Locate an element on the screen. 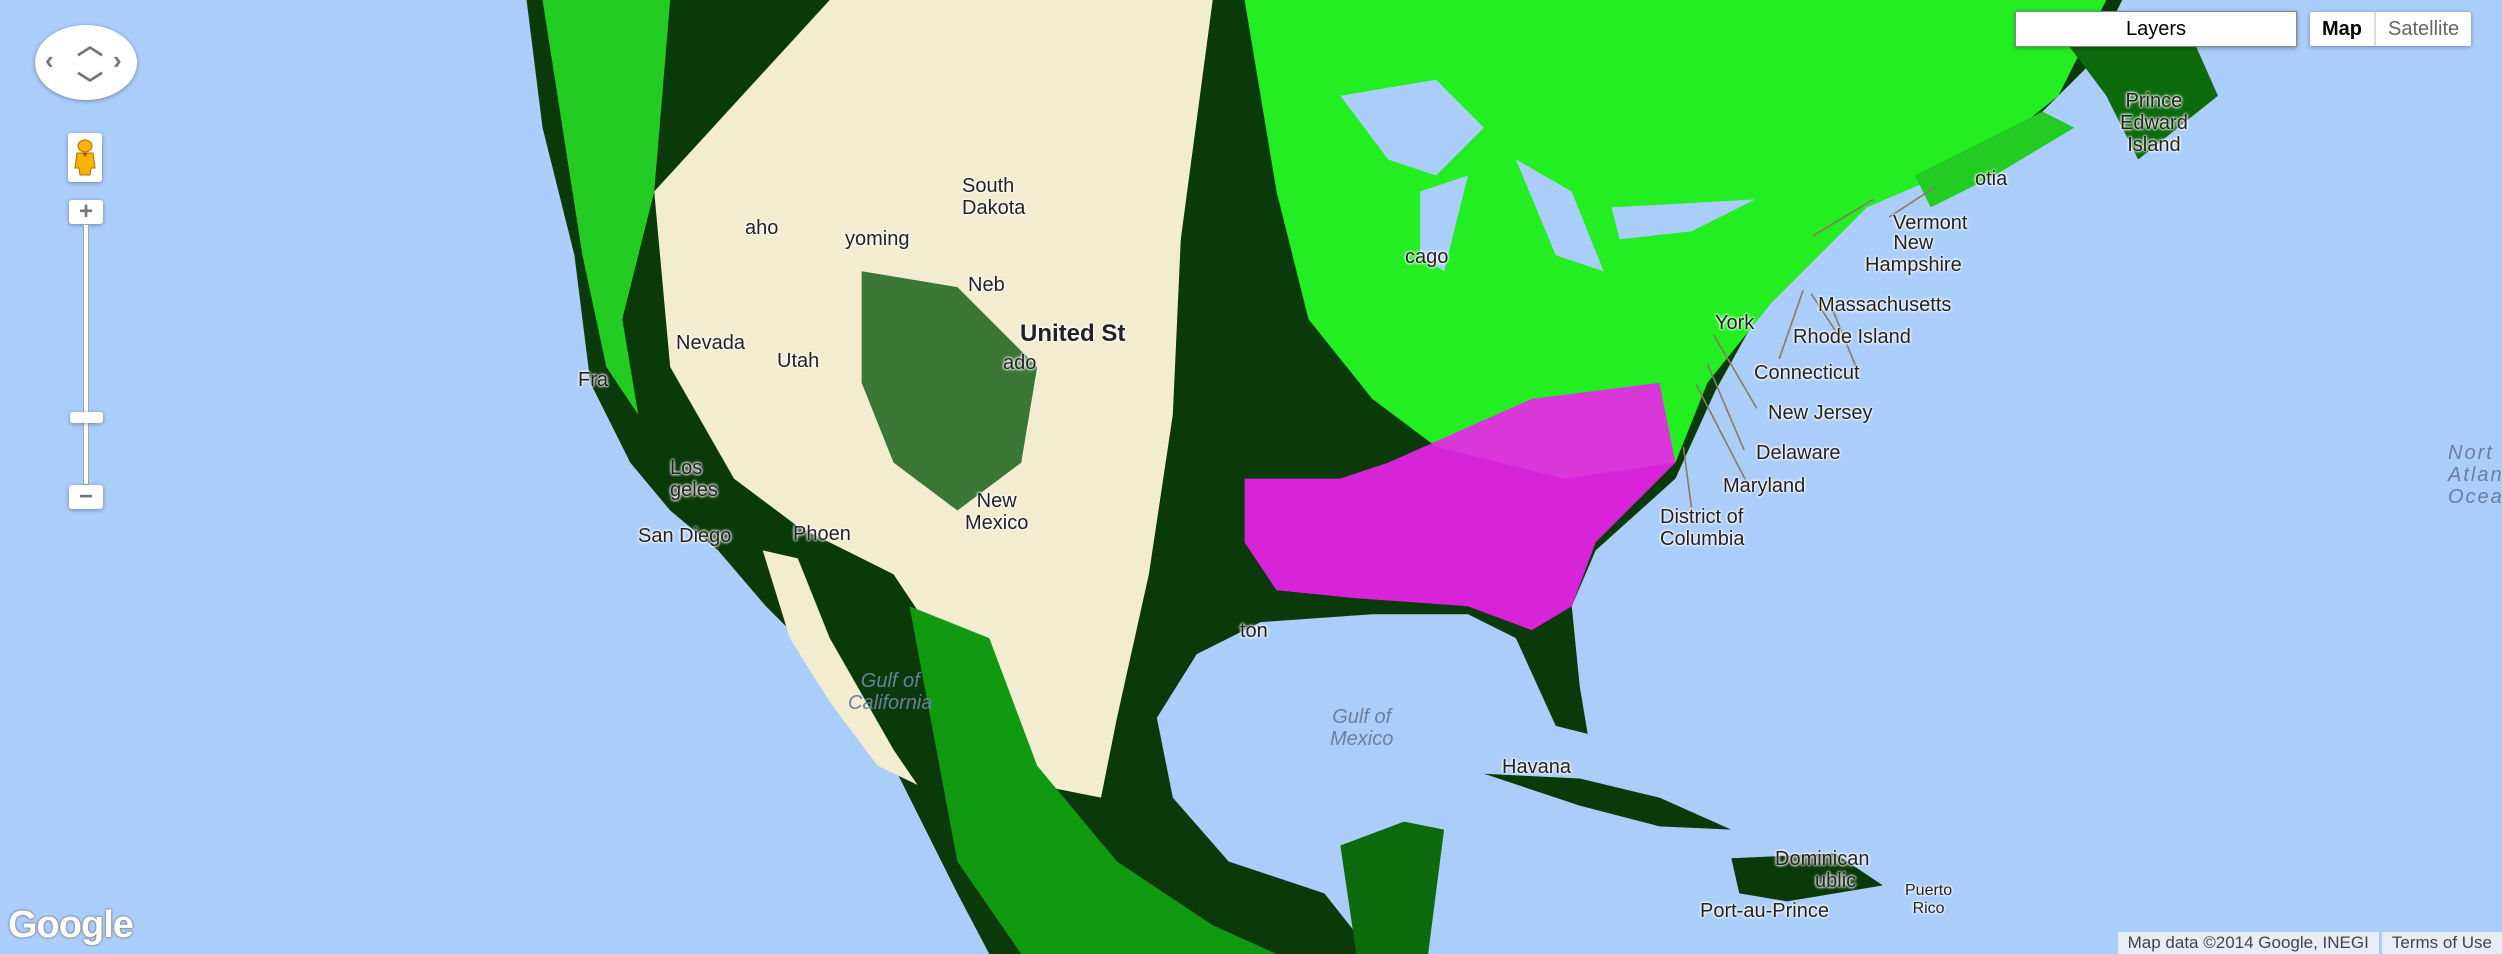  pan-down-icon: ﹀ is located at coordinates (90, 85).